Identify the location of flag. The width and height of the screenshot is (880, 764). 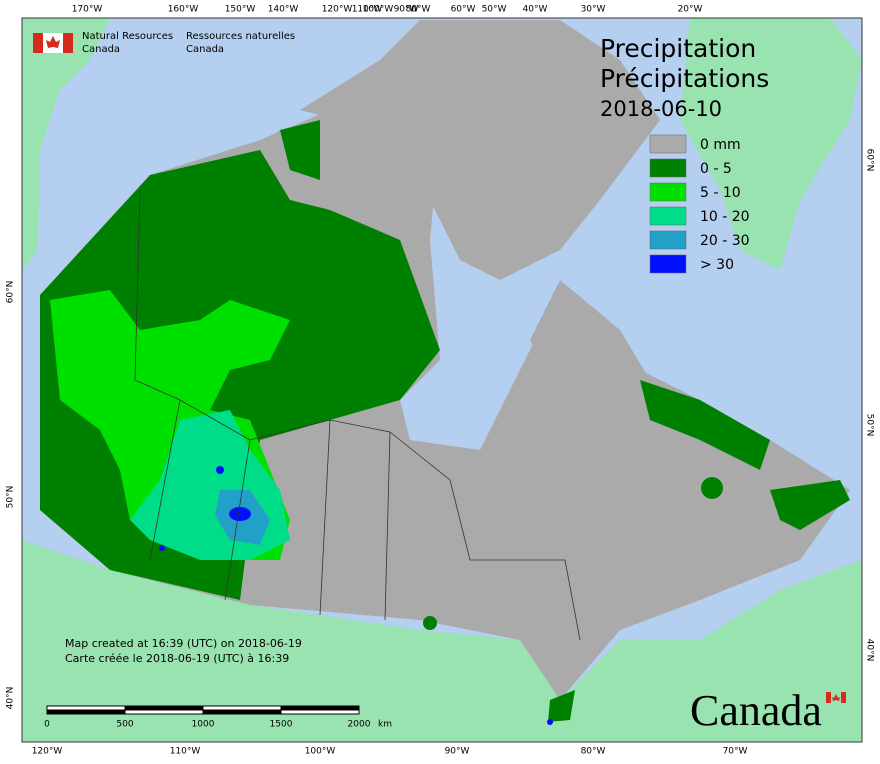
(53, 43).